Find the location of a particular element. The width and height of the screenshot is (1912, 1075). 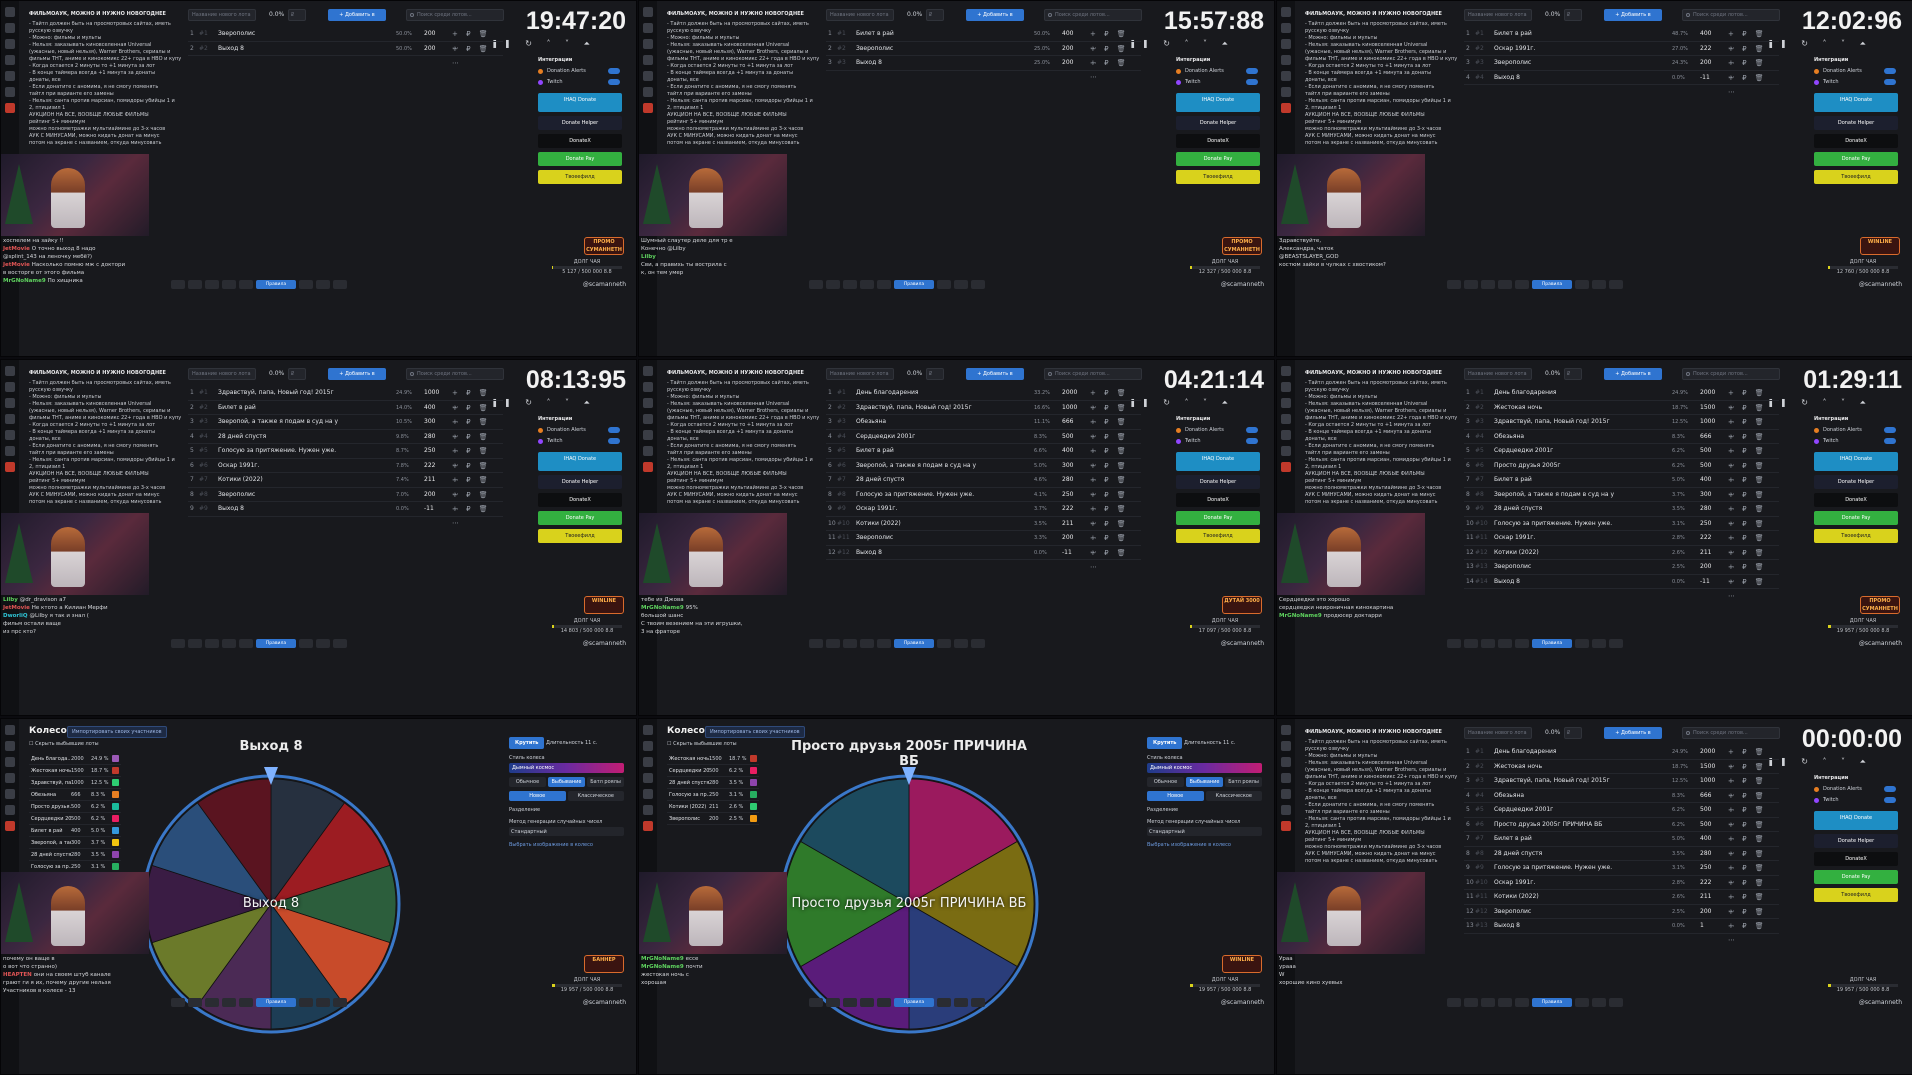

hide-eliminated-toggle: ☐ Скрыть выбывшие лоты is located at coordinates (702, 744).